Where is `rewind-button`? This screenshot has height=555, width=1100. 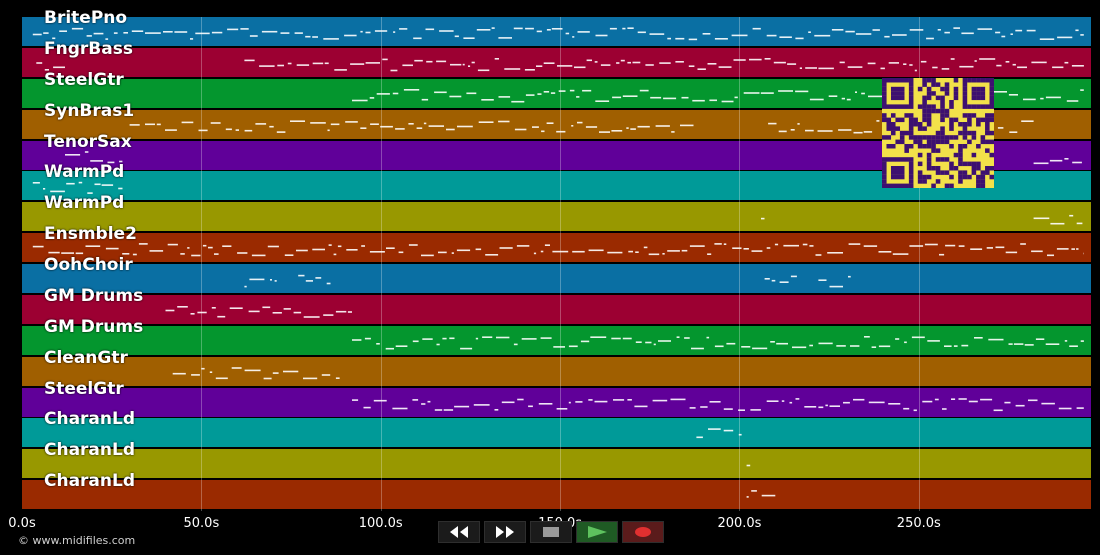 rewind-button is located at coordinates (459, 532).